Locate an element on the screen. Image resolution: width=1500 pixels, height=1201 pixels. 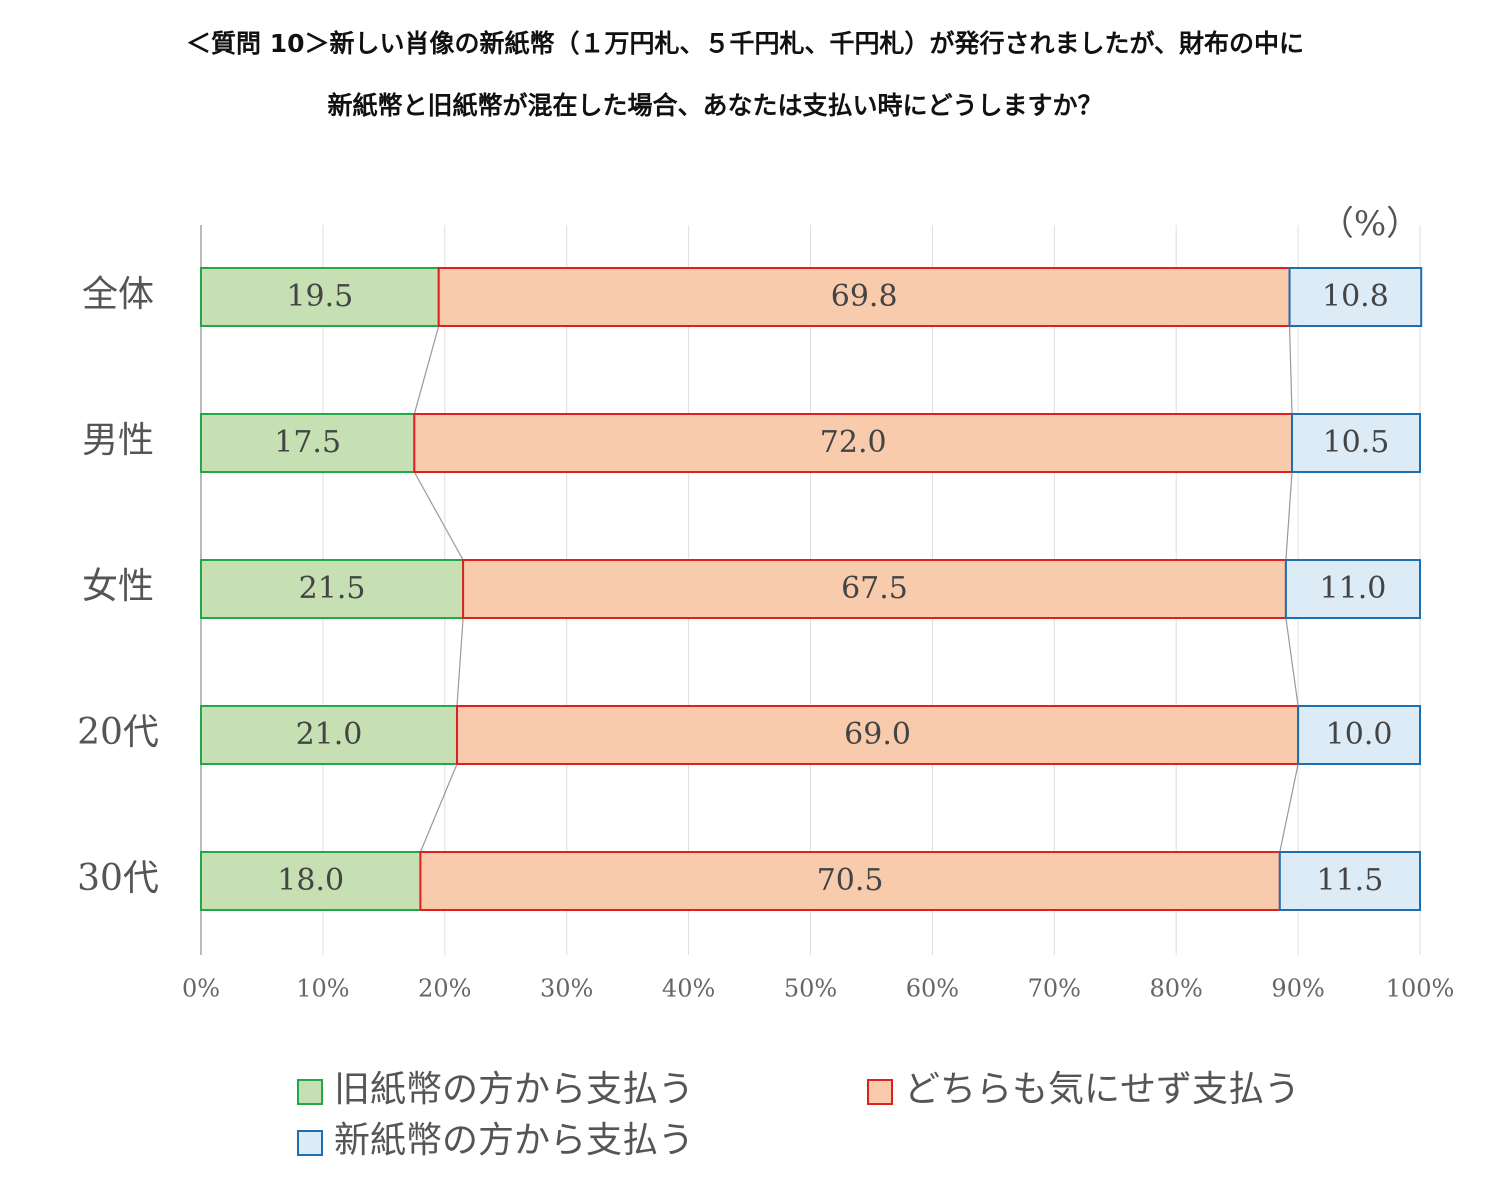
x-tick-label: 90% is located at coordinates (1297, 989).